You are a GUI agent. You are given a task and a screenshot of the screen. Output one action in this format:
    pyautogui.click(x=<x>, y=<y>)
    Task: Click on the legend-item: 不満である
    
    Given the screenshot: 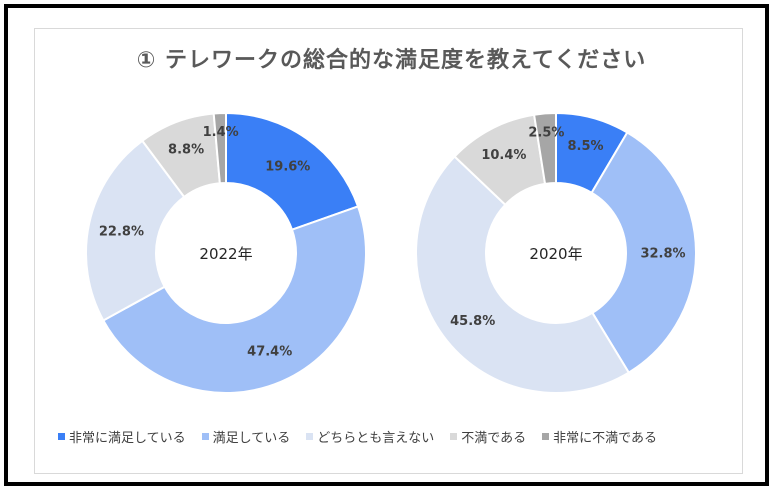 What is the action you would take?
    pyautogui.click(x=488, y=436)
    